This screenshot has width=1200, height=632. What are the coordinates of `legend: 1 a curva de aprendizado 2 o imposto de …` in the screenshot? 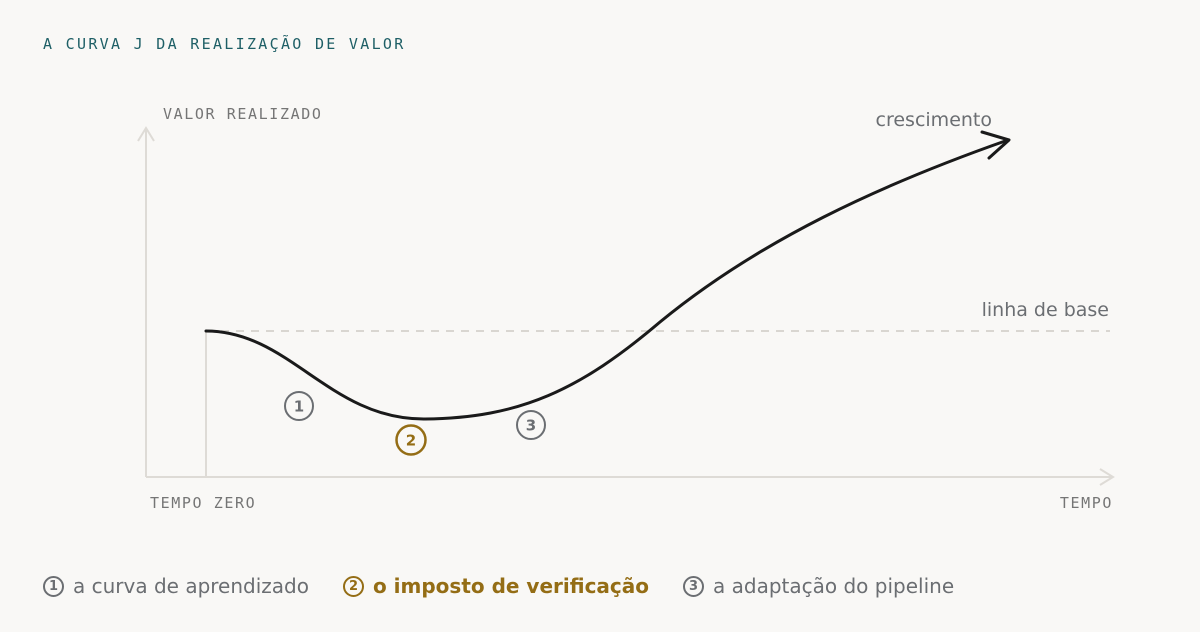 It's located at (515, 586).